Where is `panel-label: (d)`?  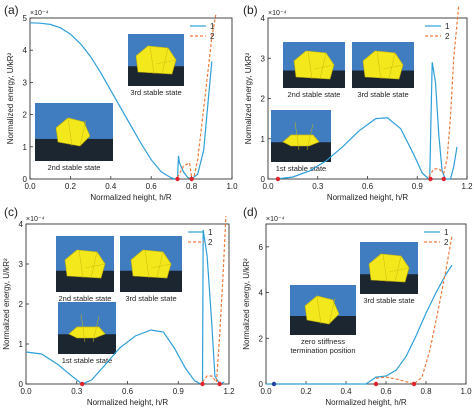
panel-label: (d) is located at coordinates (250, 212).